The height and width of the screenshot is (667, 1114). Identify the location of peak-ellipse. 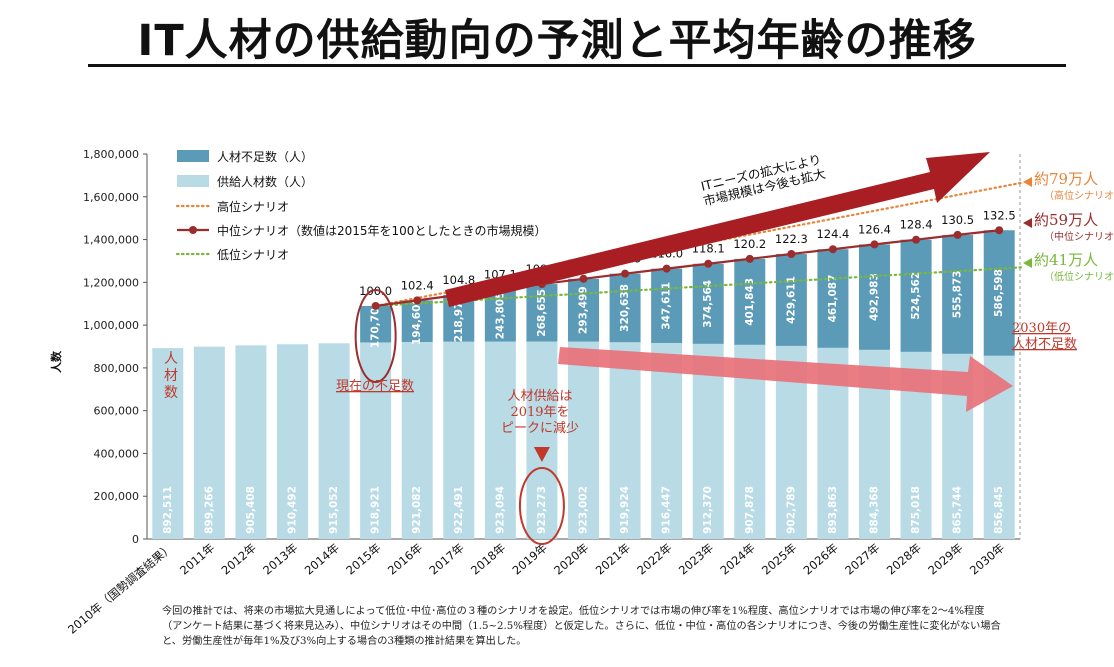
(541, 506).